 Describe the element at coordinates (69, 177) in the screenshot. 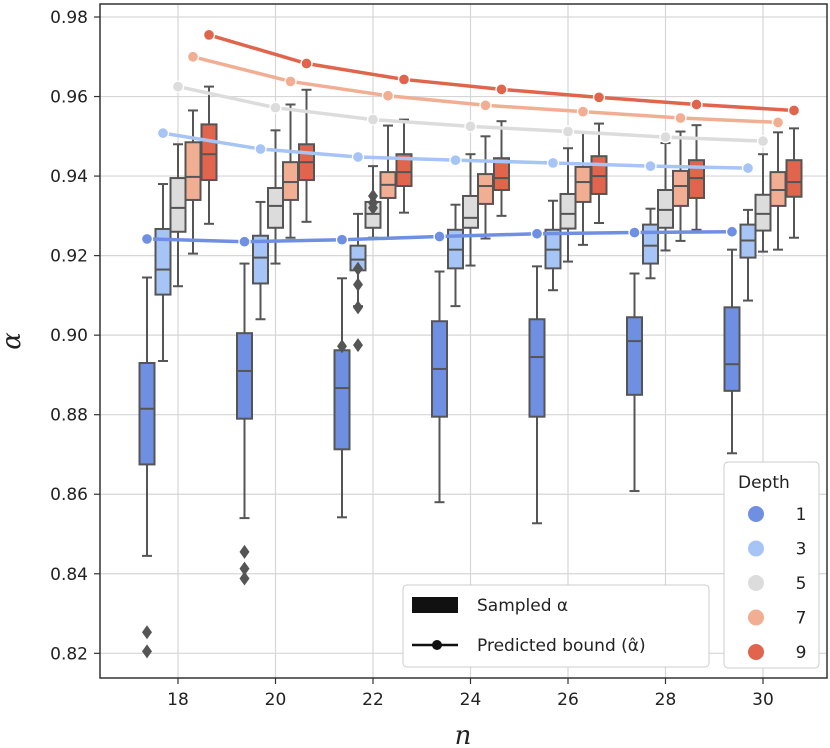

I see `y-tick-label: 0.94` at that location.